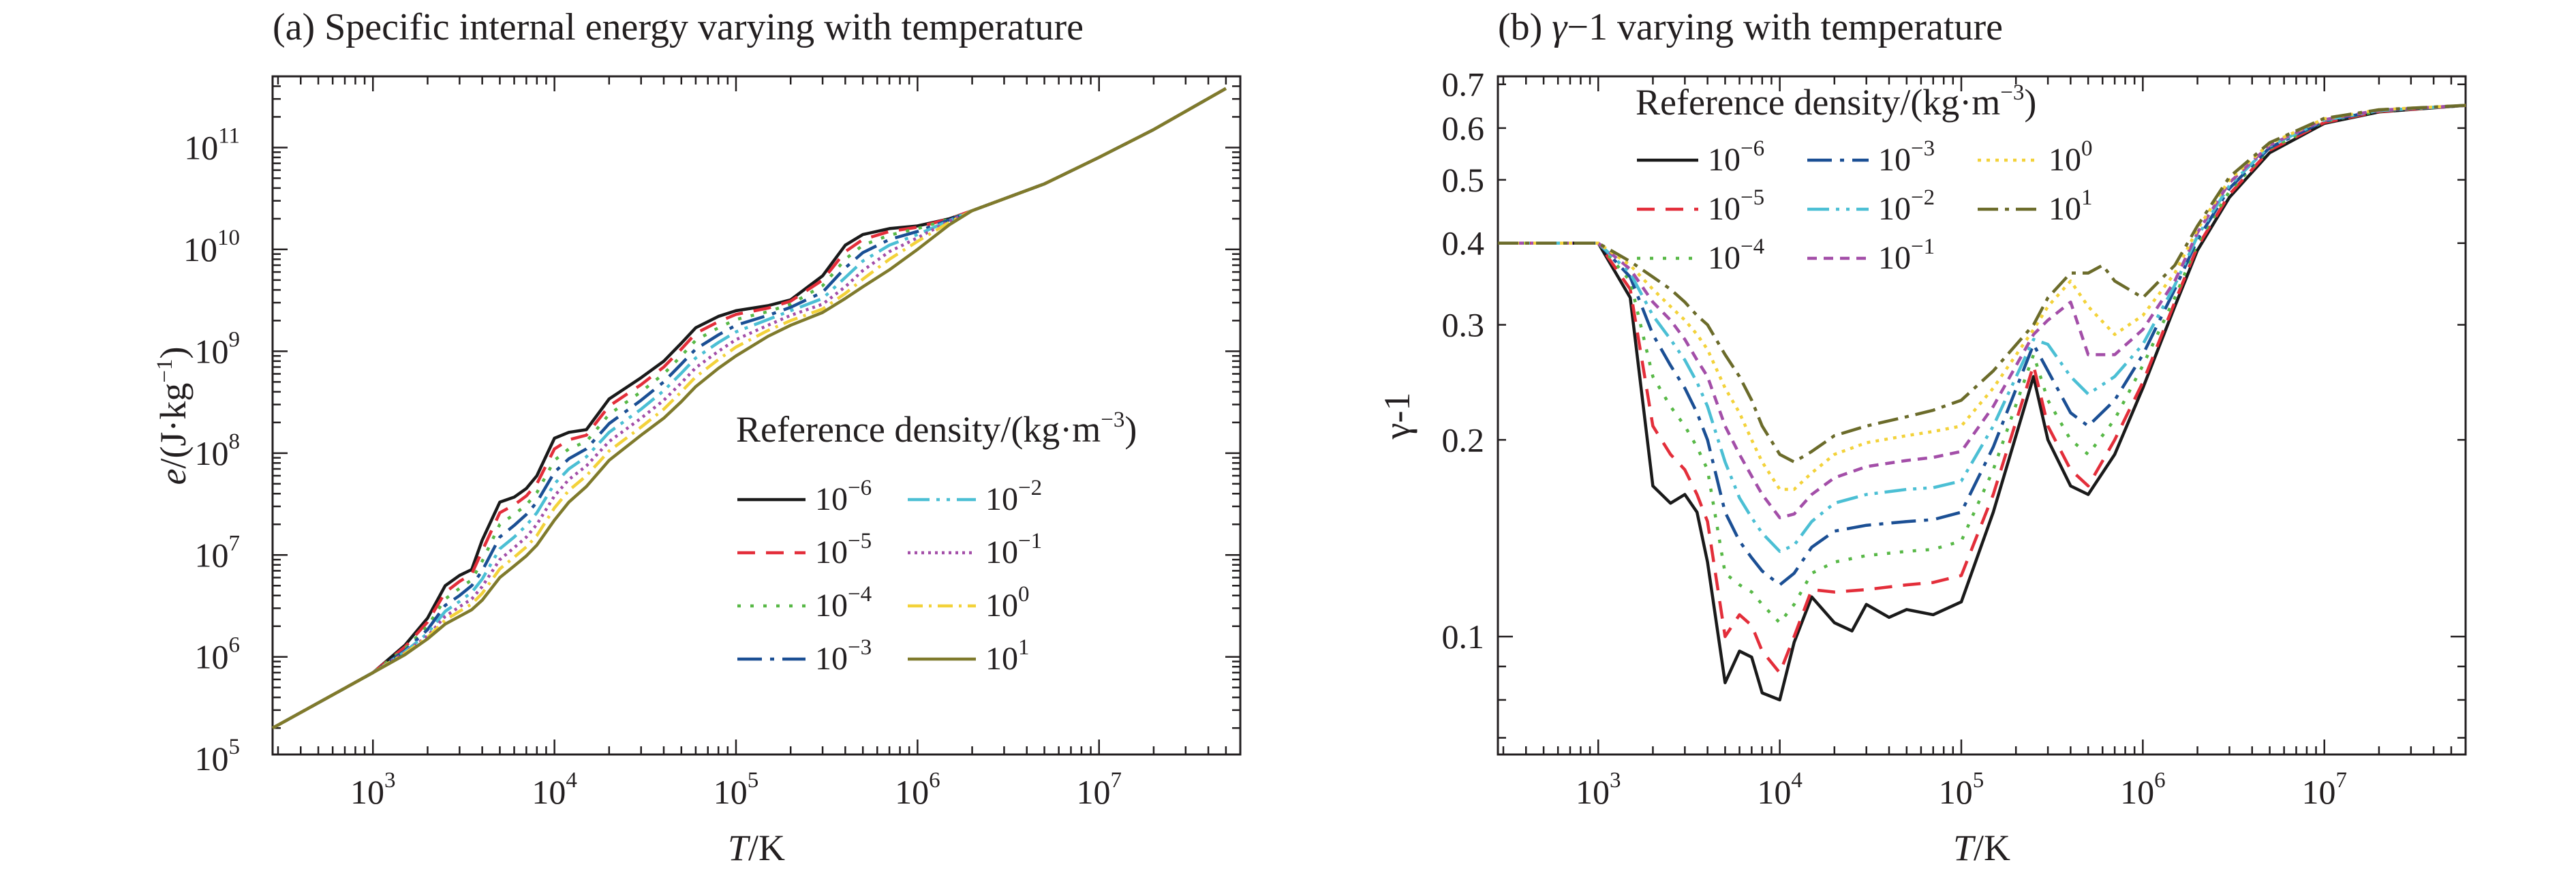 The width and height of the screenshot is (2576, 869). Describe the element at coordinates (890, 576) in the screenshot. I see `panel-a-legend-items: 10−6 10−5 10−4 10−3 10−2 10−1 100 101` at that location.